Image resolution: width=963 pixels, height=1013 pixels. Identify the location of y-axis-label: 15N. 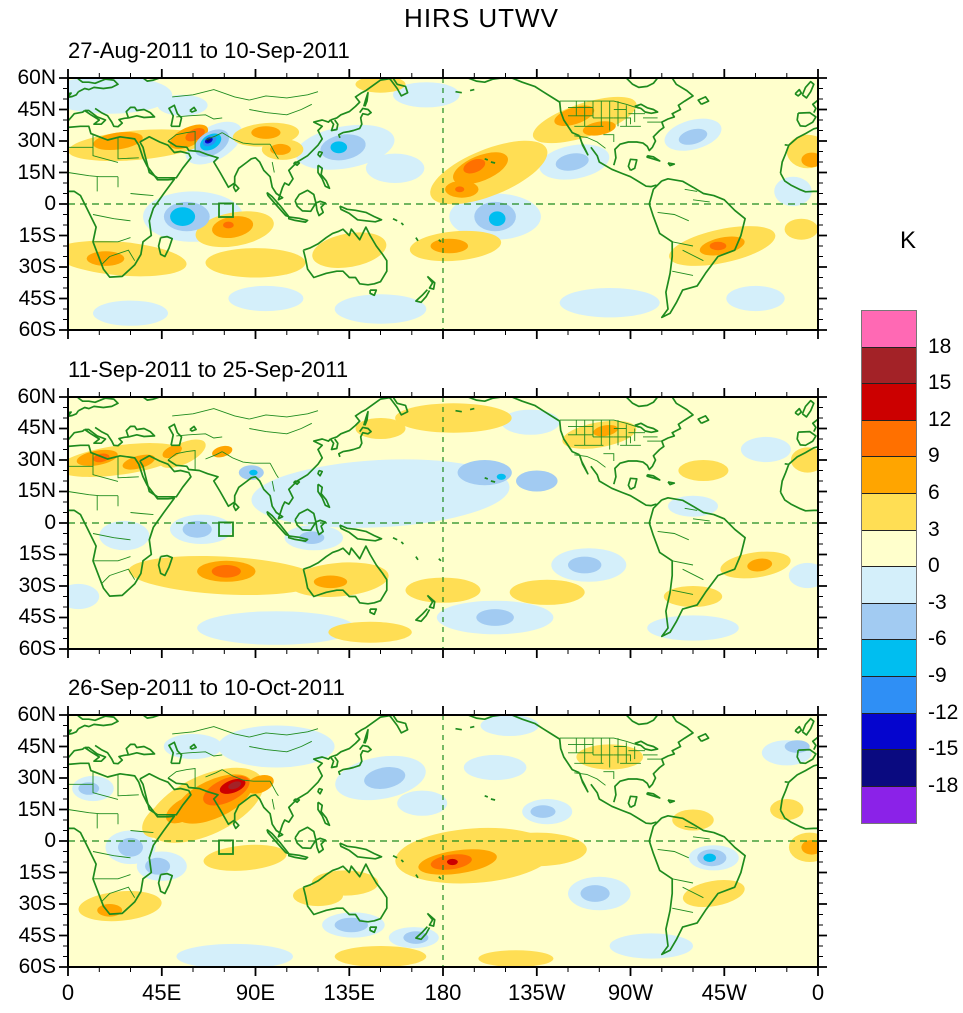
(36, 490).